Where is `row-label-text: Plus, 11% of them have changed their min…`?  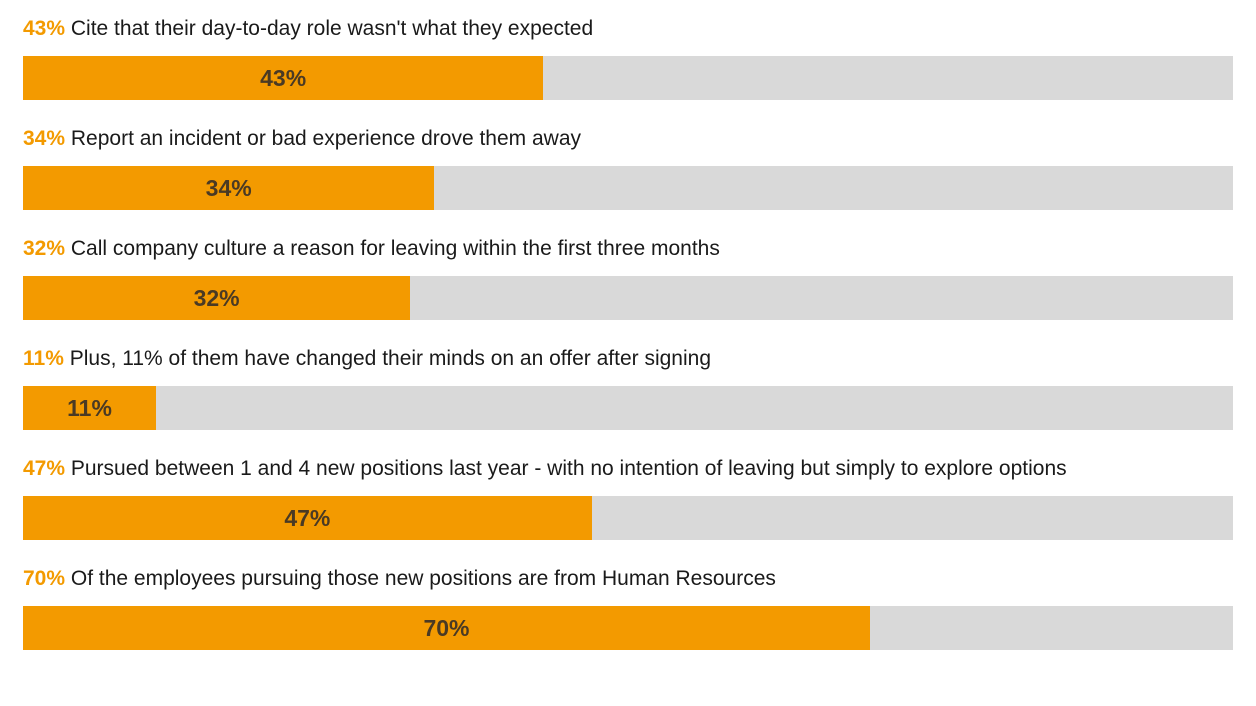 row-label-text: Plus, 11% of them have changed their min… is located at coordinates (390, 358).